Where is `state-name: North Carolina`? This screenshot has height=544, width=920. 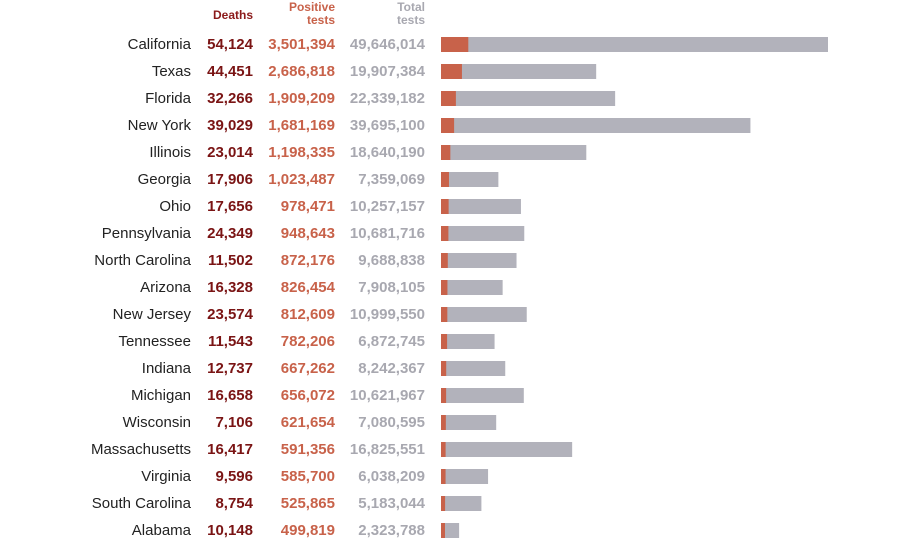
state-name: North Carolina is located at coordinates (142, 260).